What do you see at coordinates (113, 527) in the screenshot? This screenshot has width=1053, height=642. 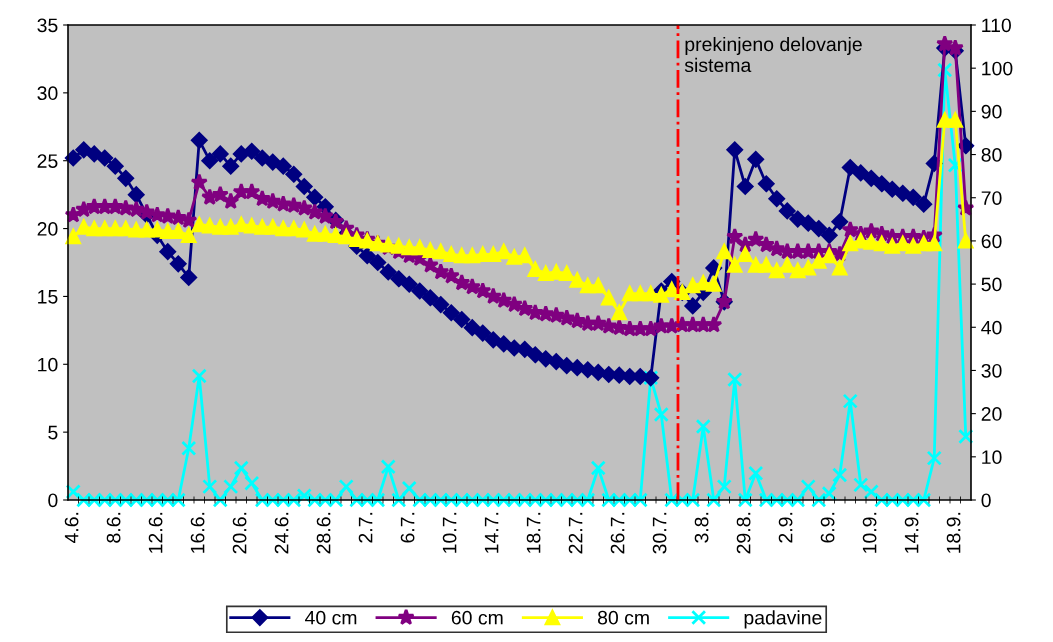 I see `x-tick-label: 8.6.` at bounding box center [113, 527].